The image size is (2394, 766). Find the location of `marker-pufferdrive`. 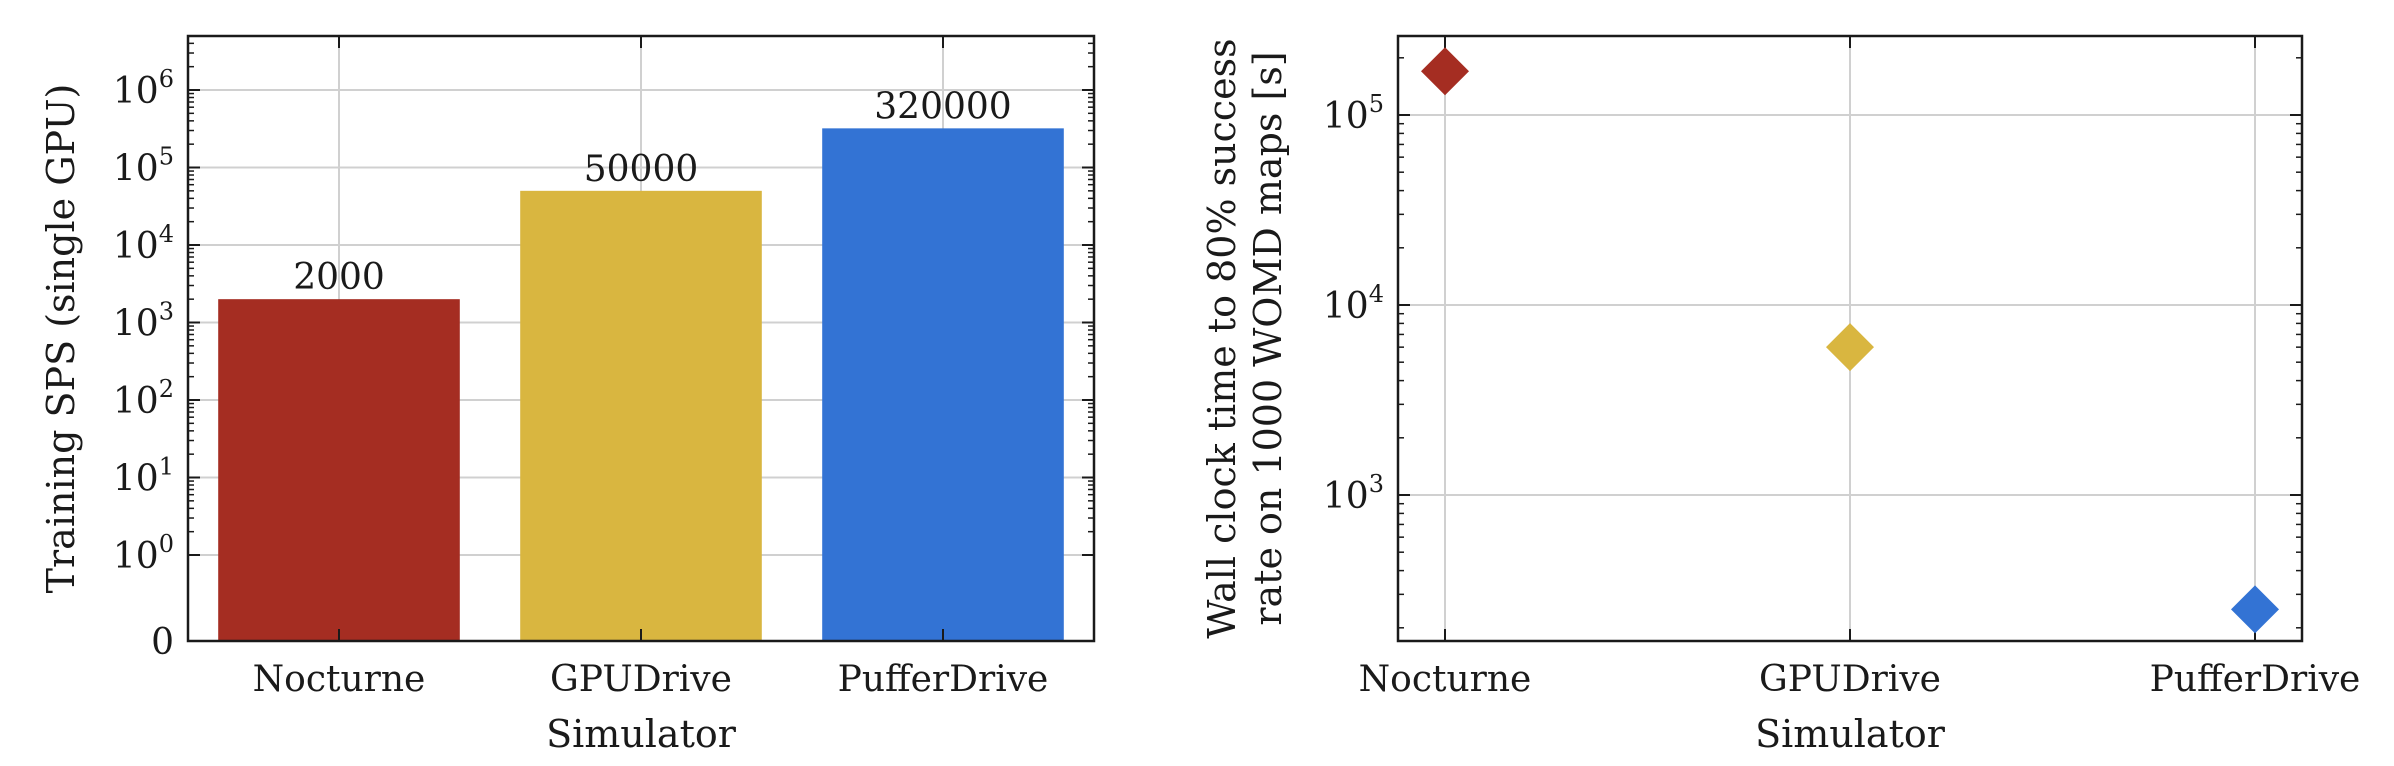

marker-pufferdrive is located at coordinates (2255, 609).